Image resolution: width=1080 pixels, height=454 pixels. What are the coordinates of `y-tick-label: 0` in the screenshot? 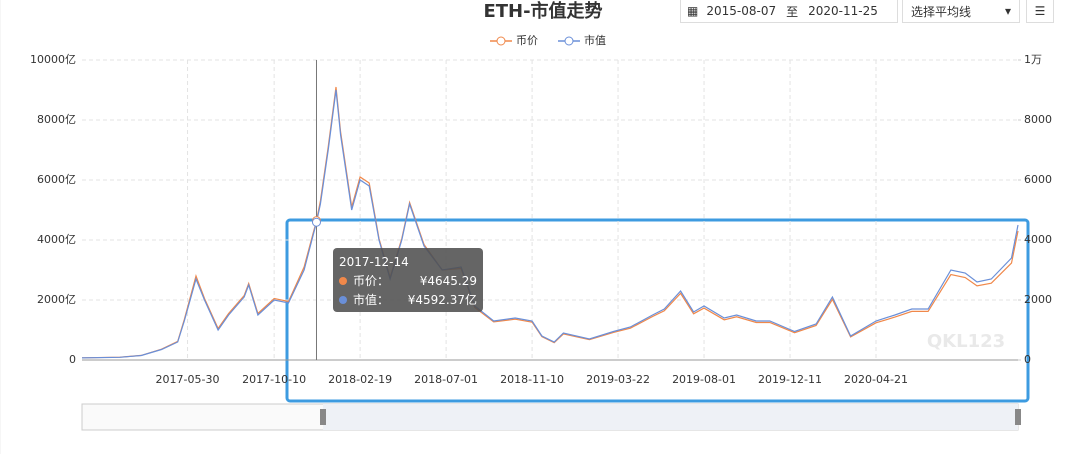 It's located at (72, 359).